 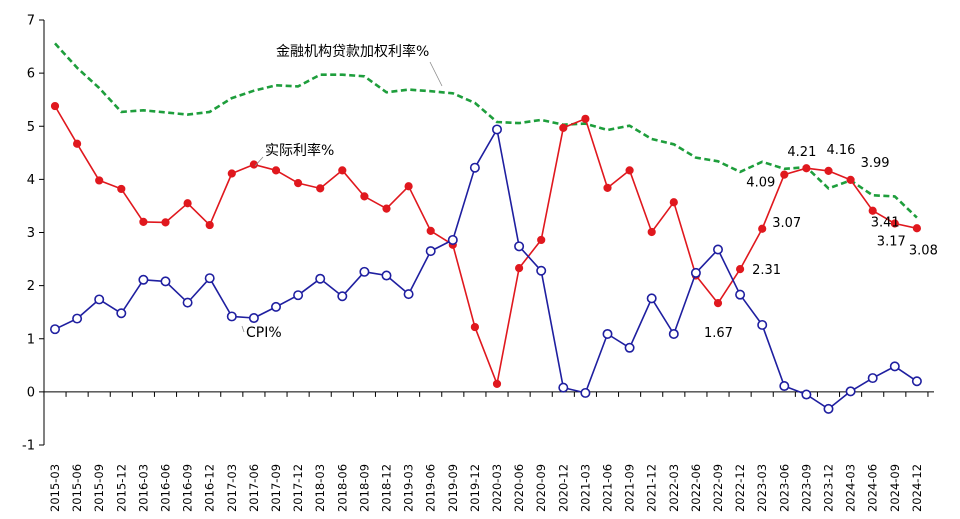 What do you see at coordinates (31, 392) in the screenshot?
I see `y-tick-label: 0` at bounding box center [31, 392].